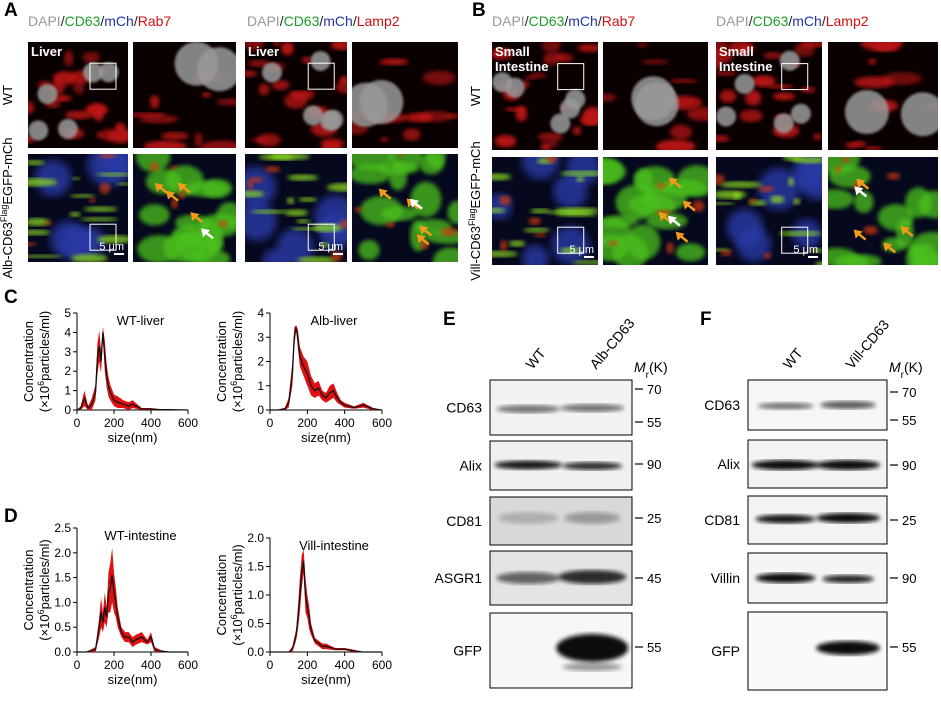  Describe the element at coordinates (547, 21) in the screenshot. I see `channel-name: CD63` at that location.